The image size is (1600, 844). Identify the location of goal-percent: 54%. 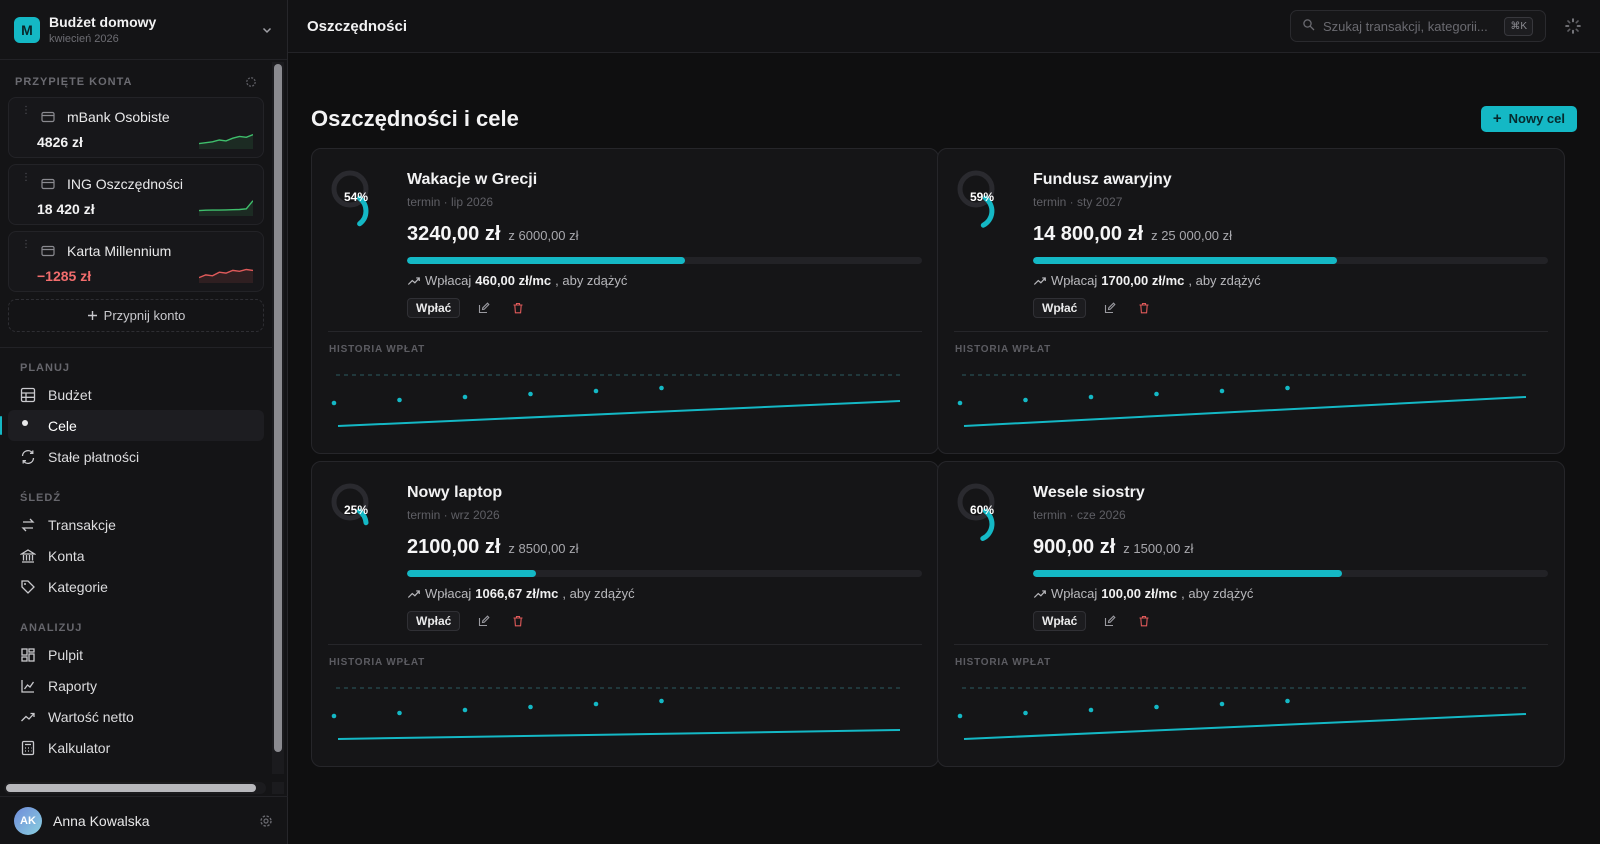
(356, 197).